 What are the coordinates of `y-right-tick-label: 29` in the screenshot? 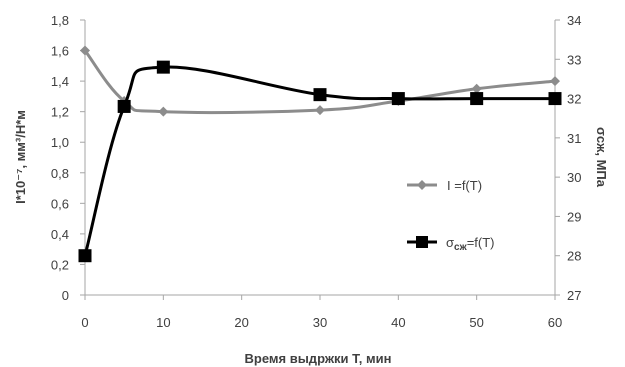 It's located at (574, 216).